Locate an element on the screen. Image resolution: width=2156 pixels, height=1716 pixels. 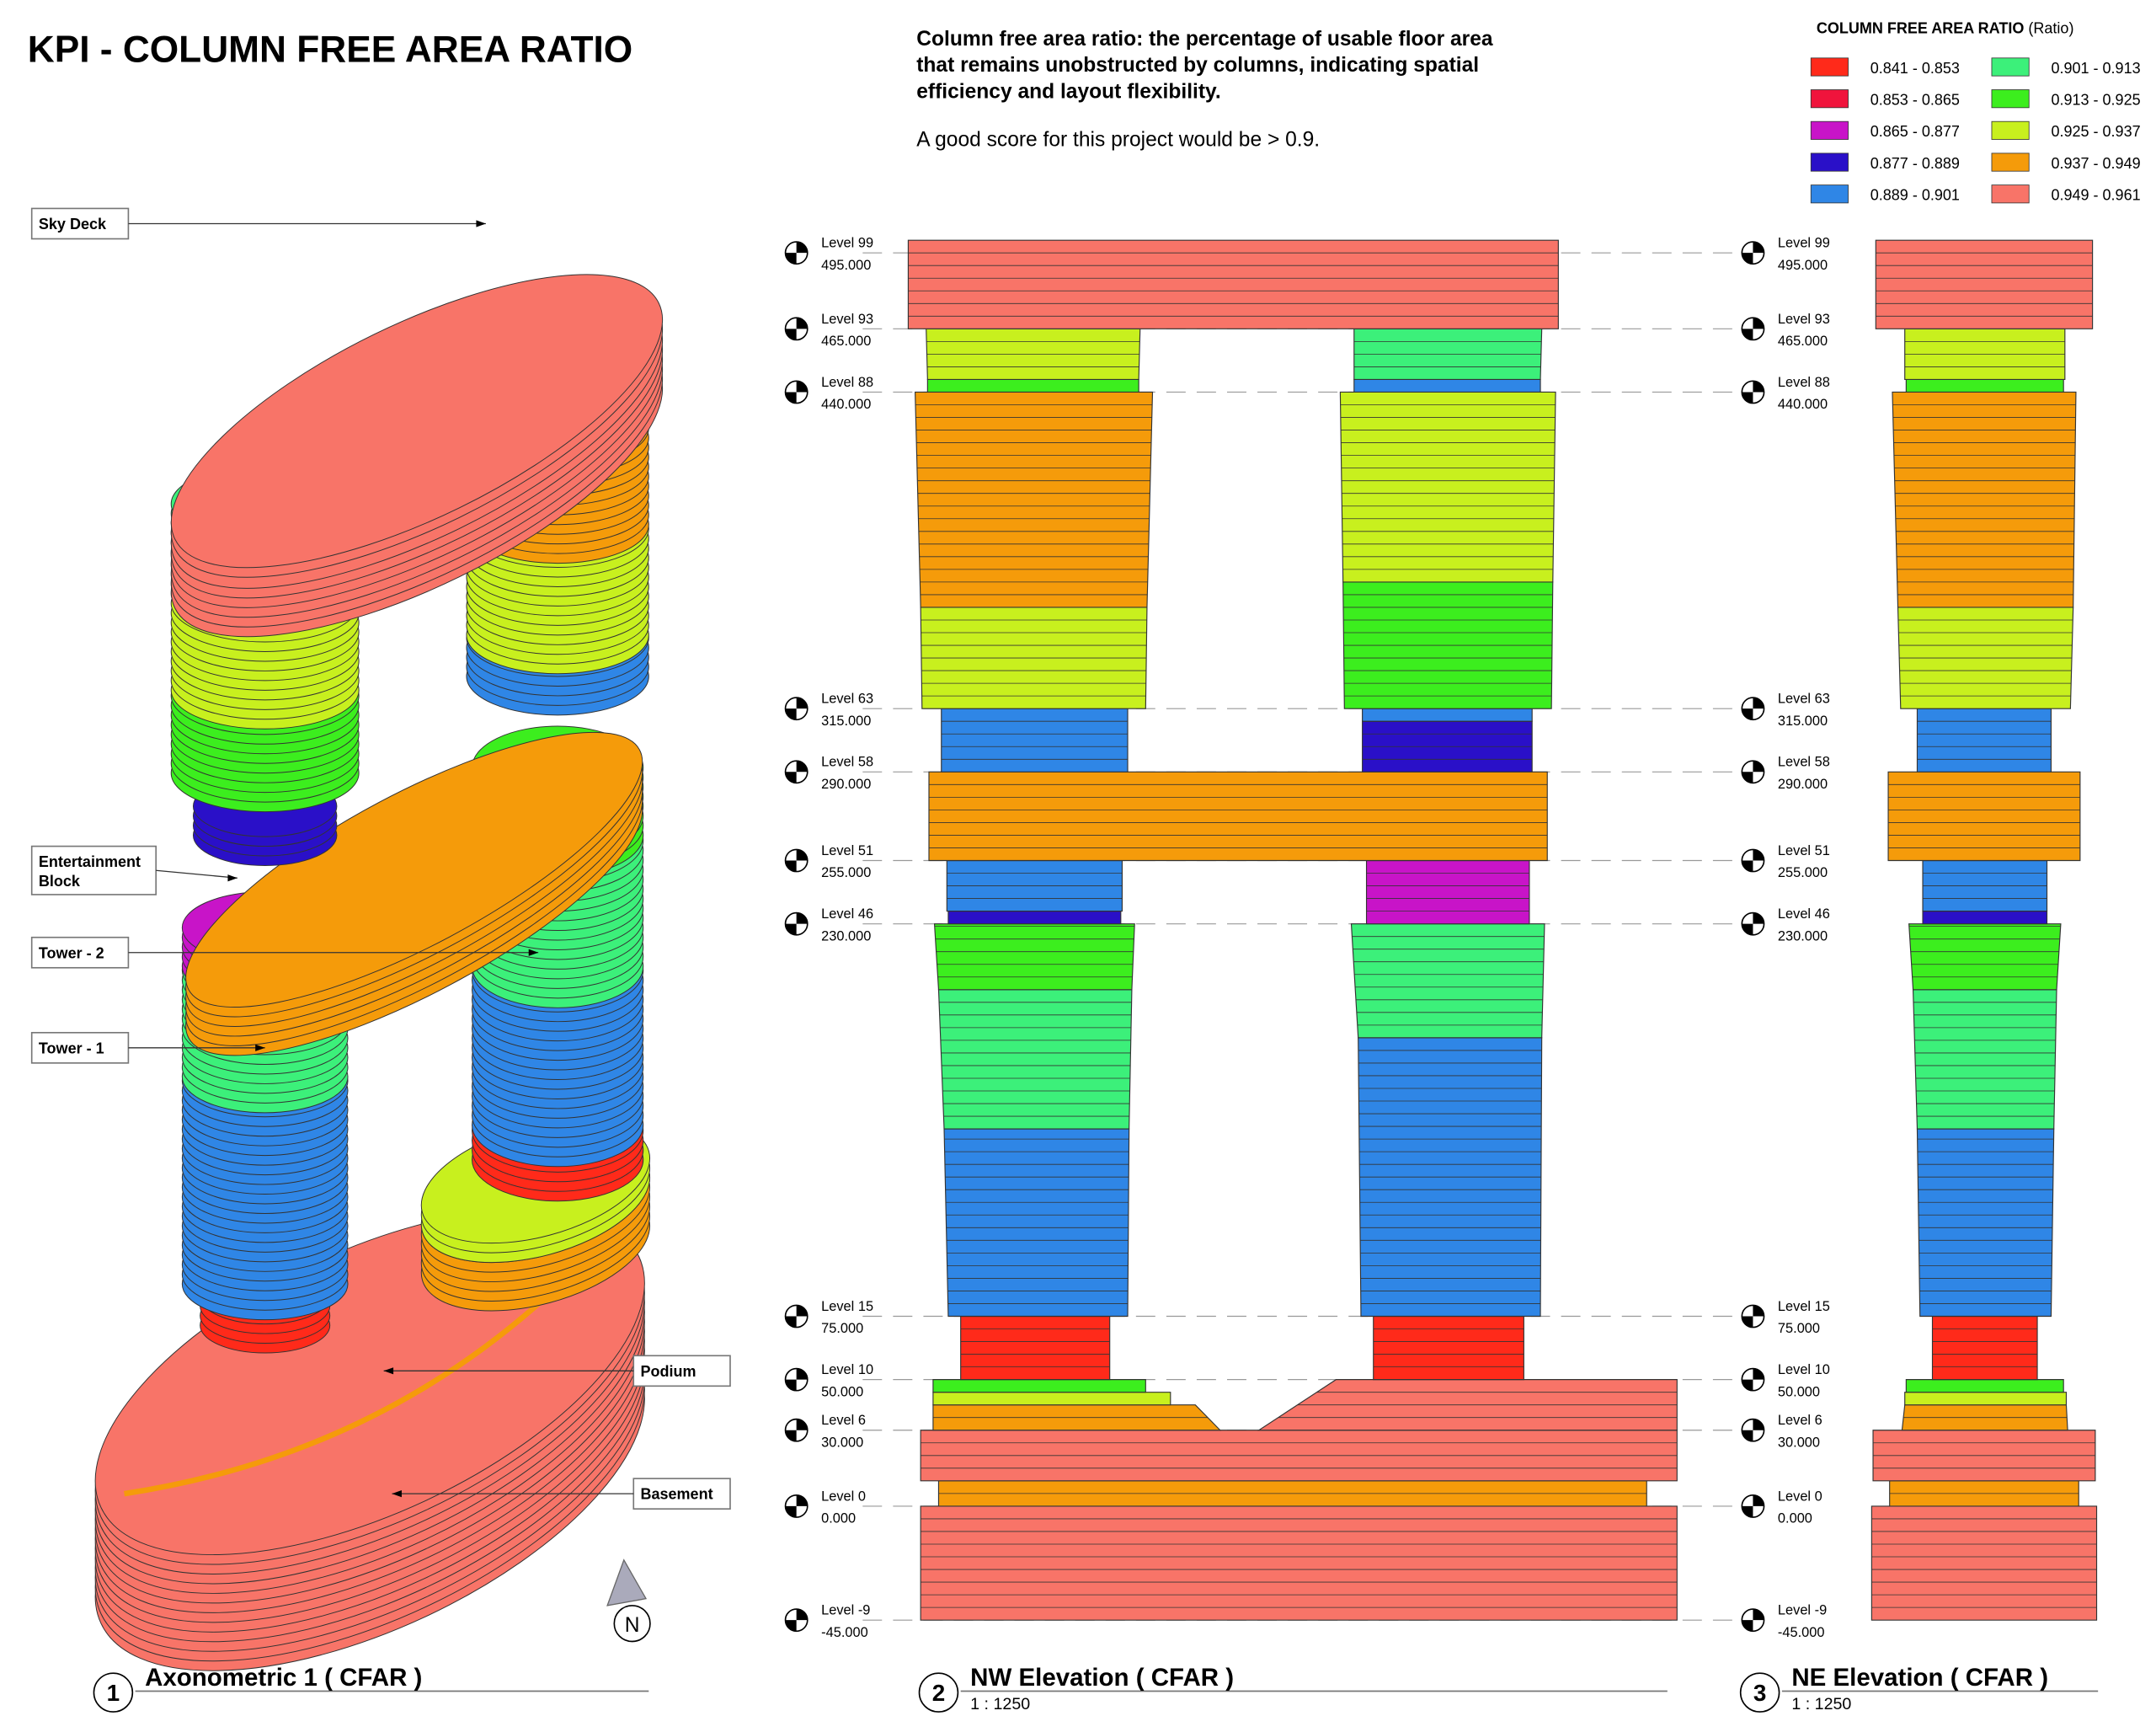
callout-label: Podium is located at coordinates (668, 1371).